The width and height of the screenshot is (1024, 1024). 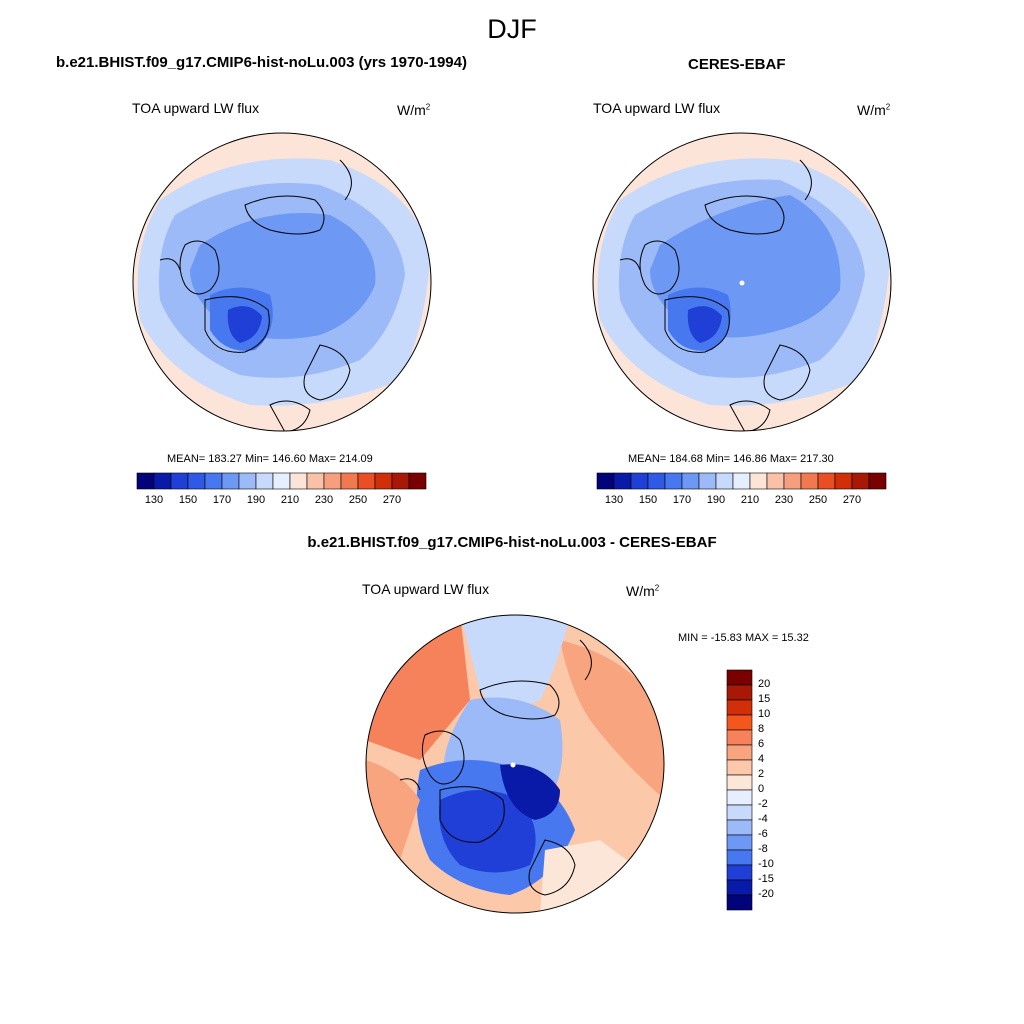 I want to click on diff-colorbar-tick-label: 20, so click(x=764, y=684).